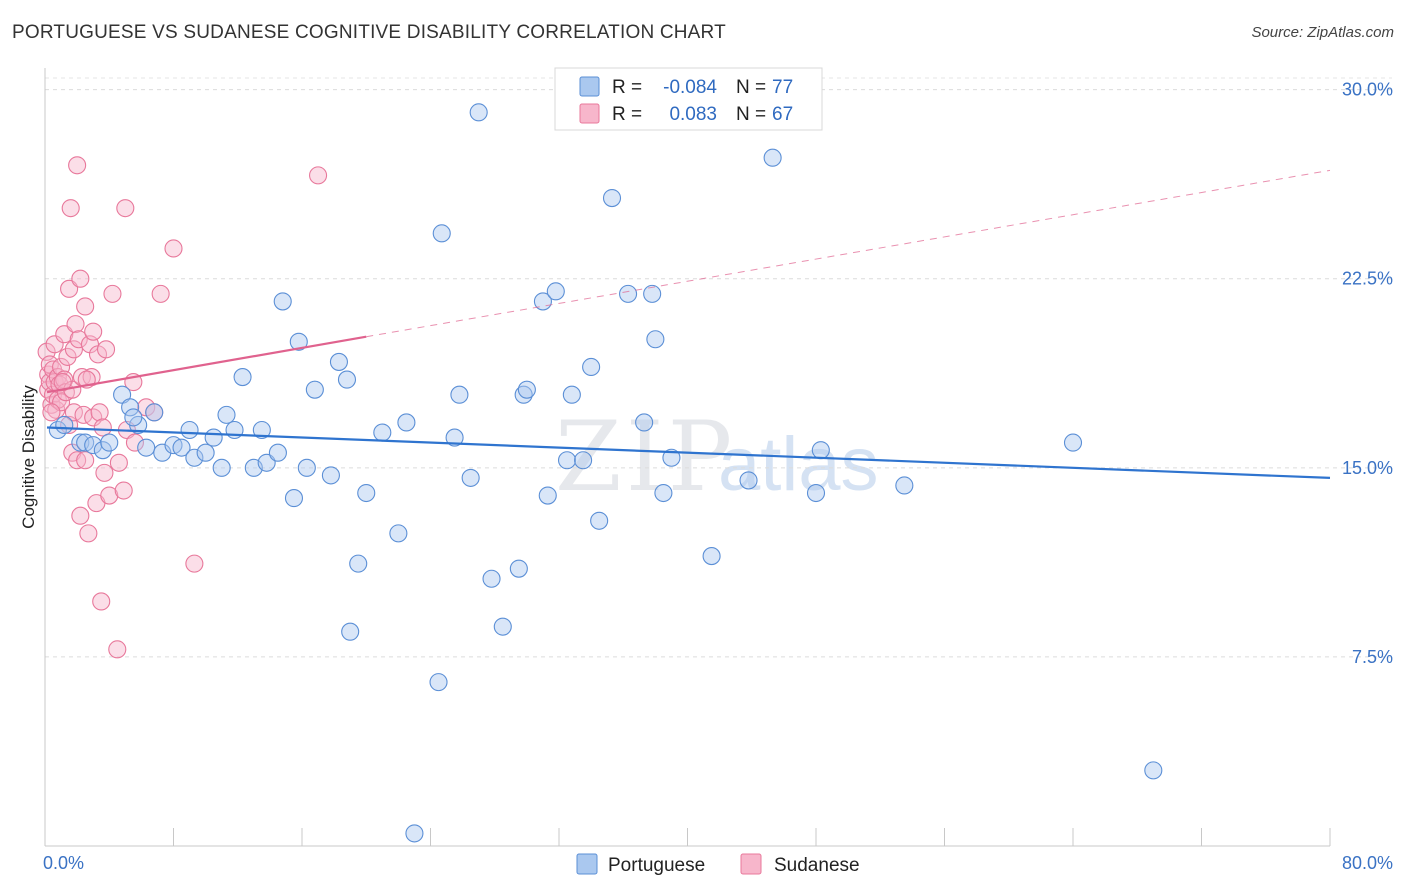  What do you see at coordinates (206, 364) in the screenshot?
I see `sudanese-trend-line` at bounding box center [206, 364].